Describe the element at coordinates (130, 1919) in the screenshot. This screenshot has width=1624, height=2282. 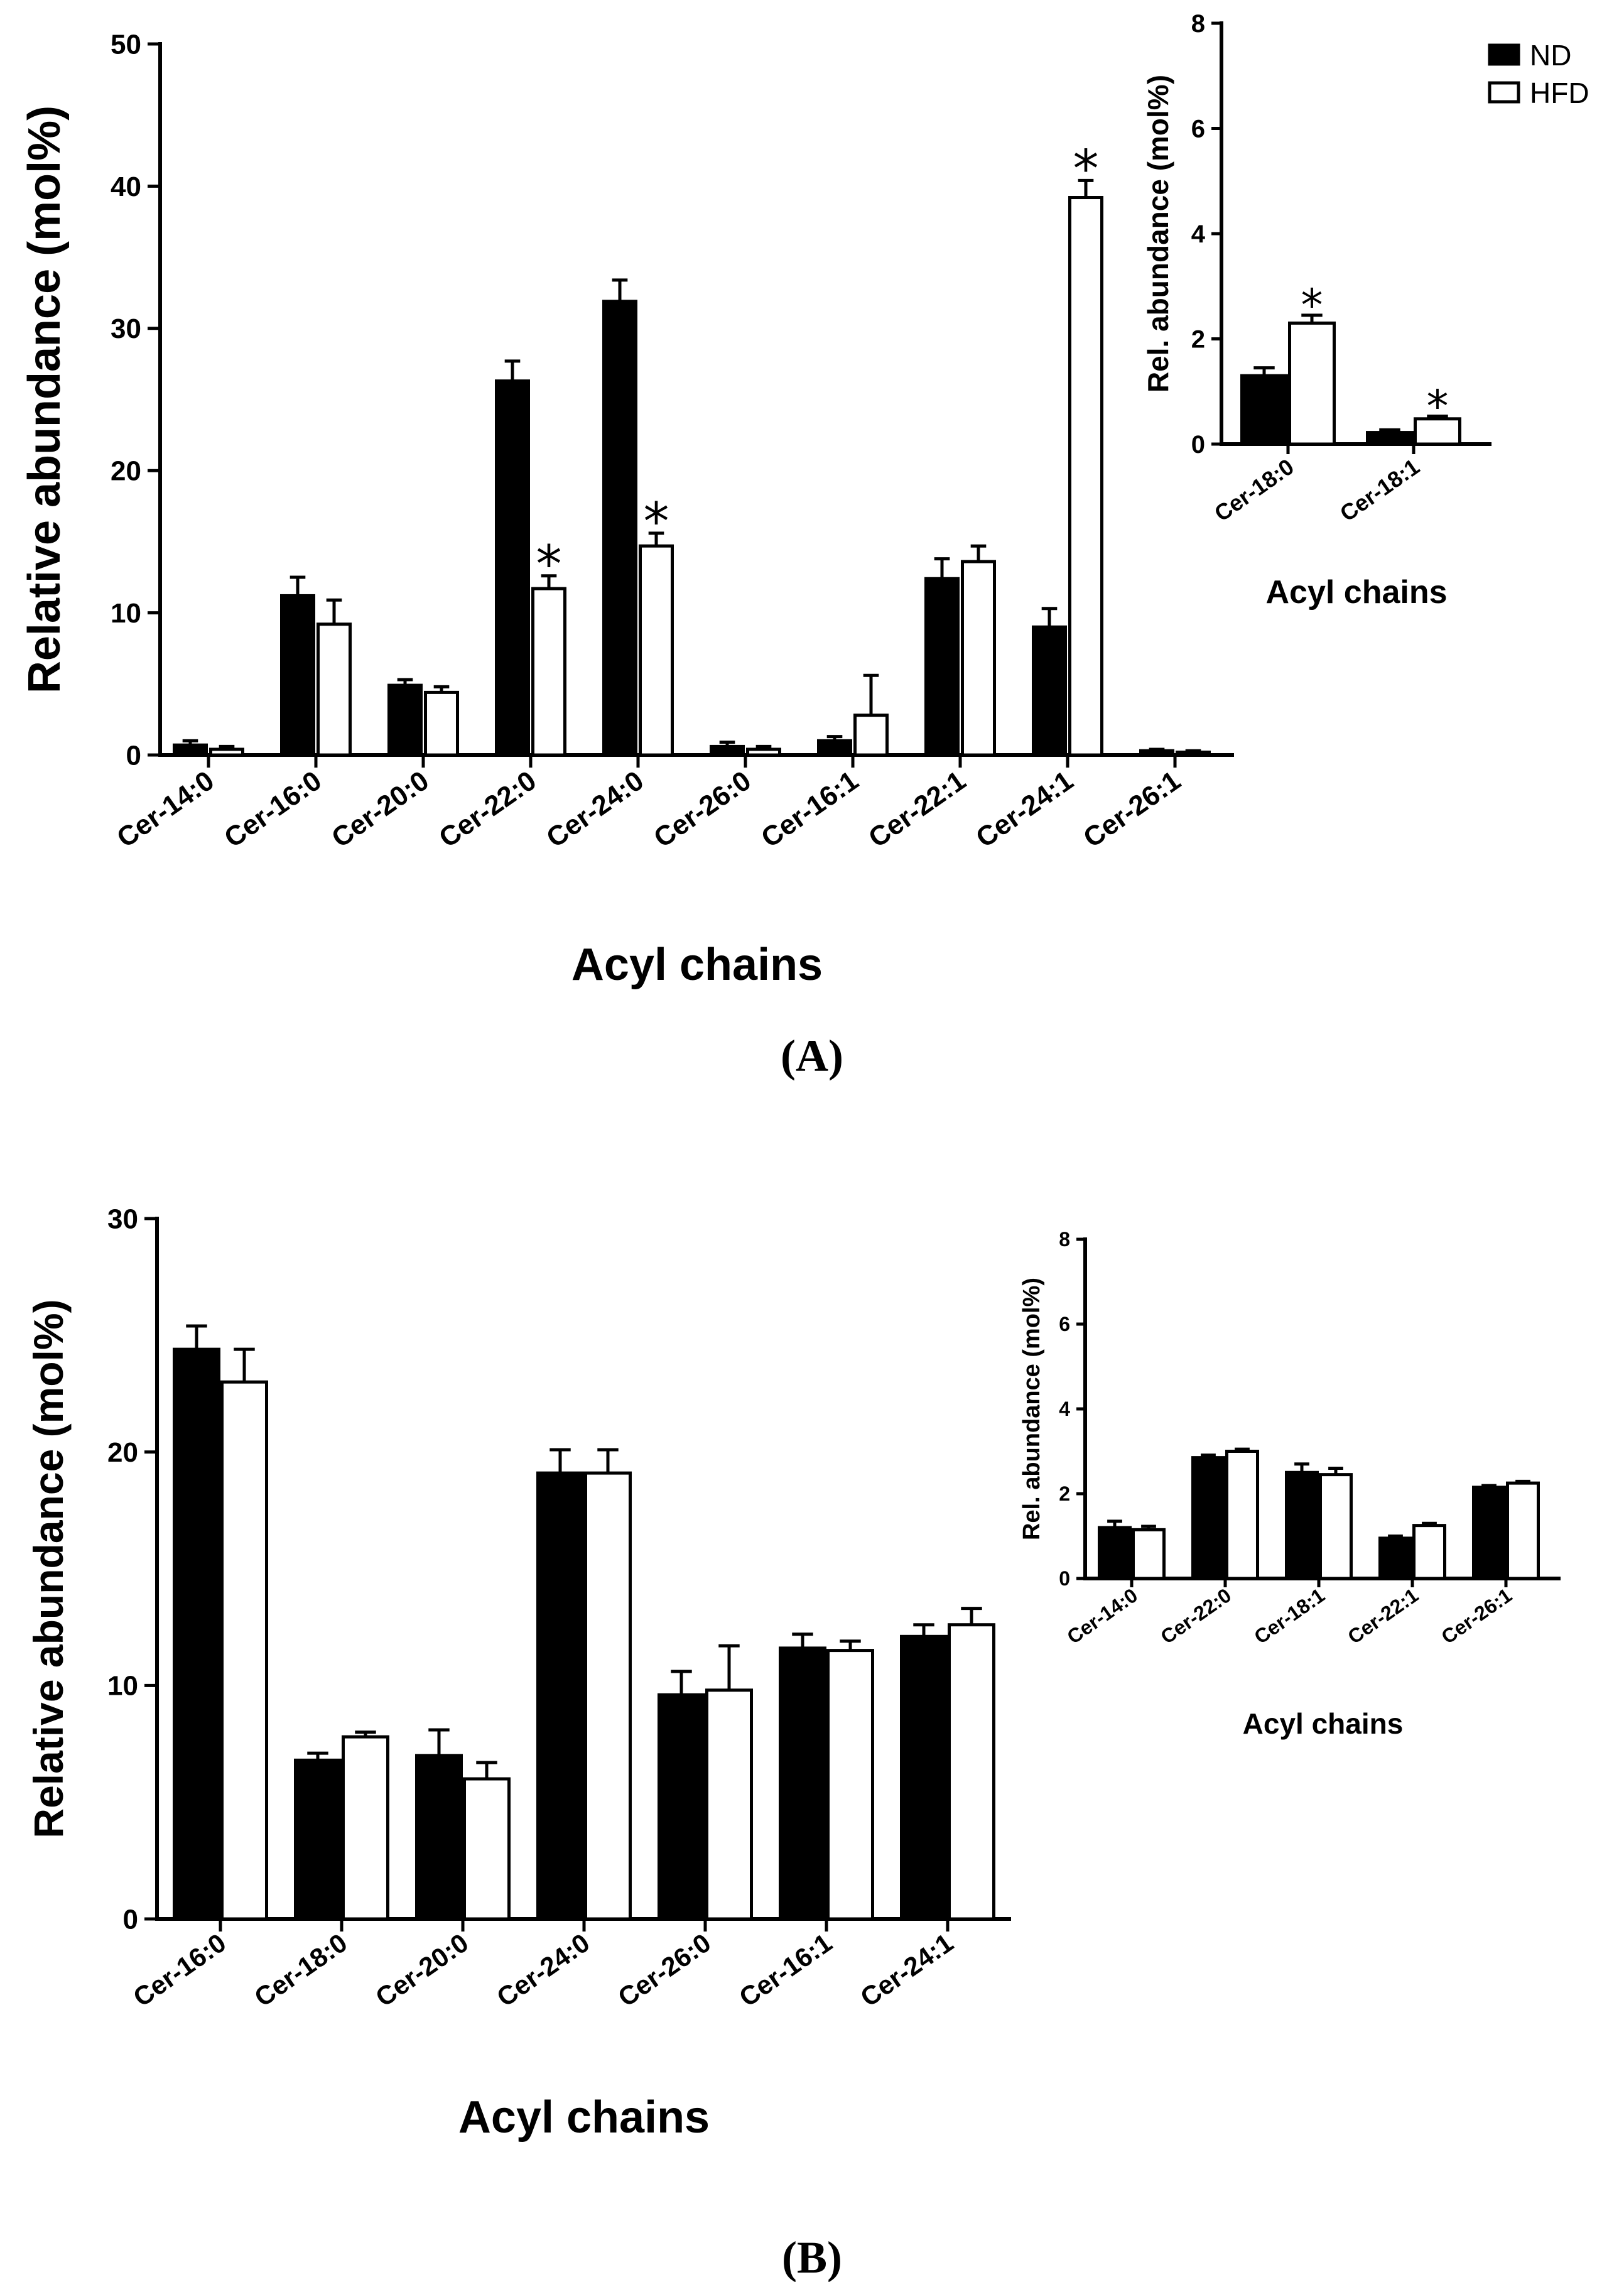
I see `b-main-y-tick-label: 0` at that location.